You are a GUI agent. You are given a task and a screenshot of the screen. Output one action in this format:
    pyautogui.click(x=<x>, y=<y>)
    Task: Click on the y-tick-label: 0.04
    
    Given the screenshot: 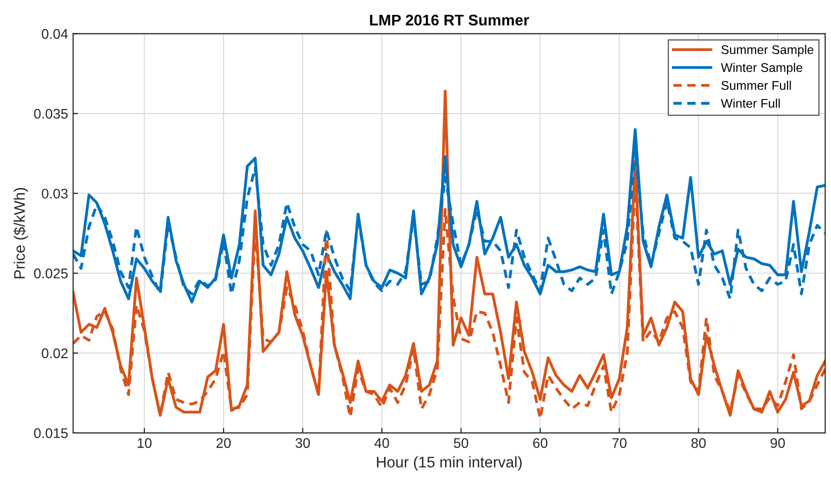 What is the action you would take?
    pyautogui.click(x=55, y=34)
    